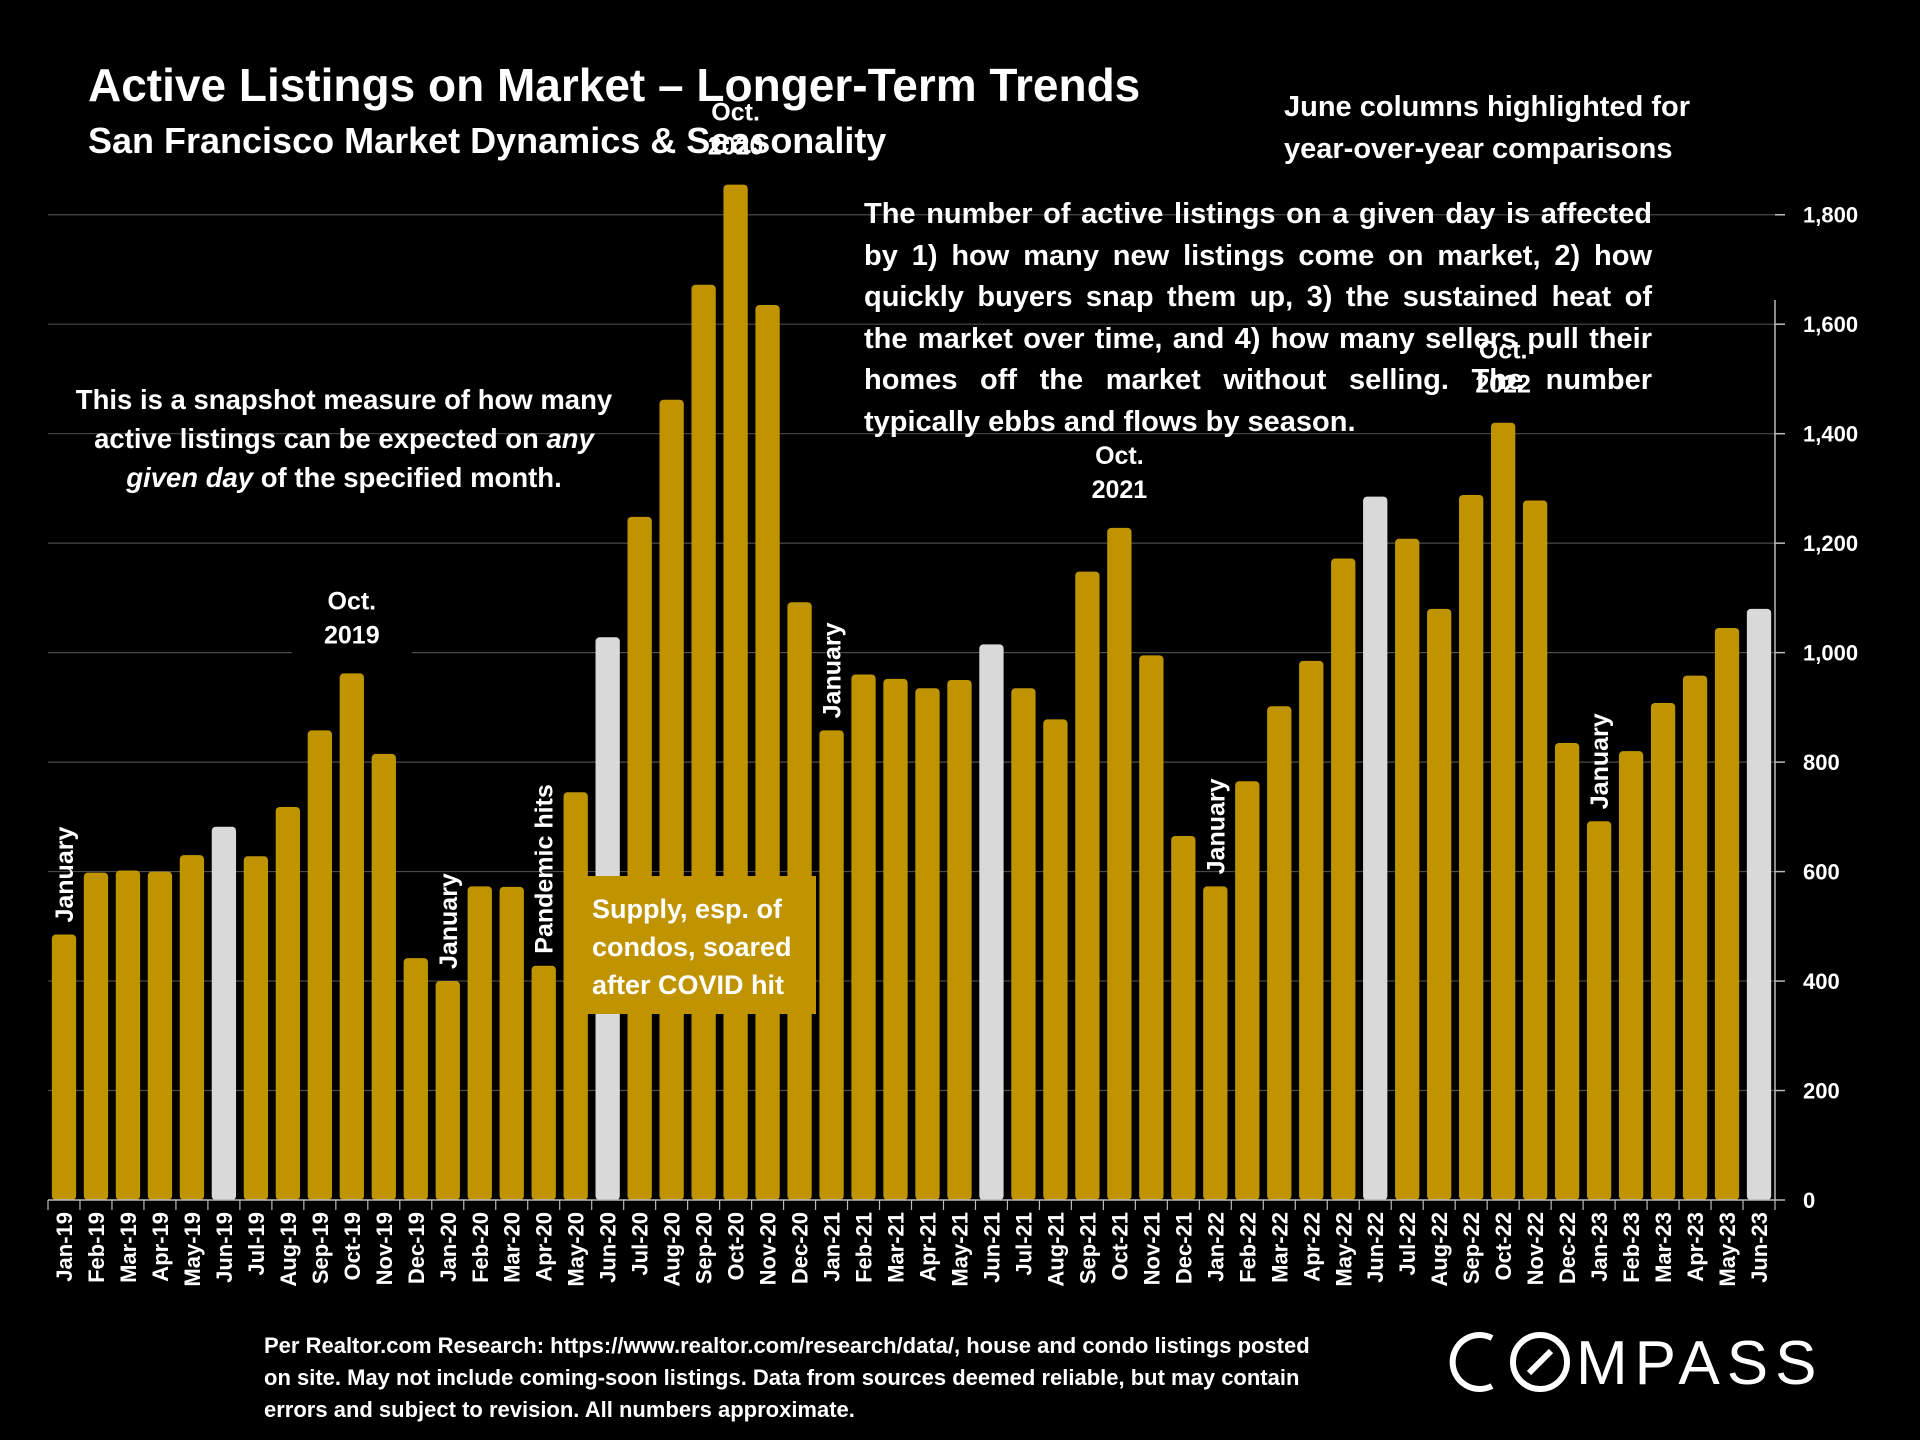  What do you see at coordinates (1727, 1249) in the screenshot?
I see `x-tick-label: May-23` at bounding box center [1727, 1249].